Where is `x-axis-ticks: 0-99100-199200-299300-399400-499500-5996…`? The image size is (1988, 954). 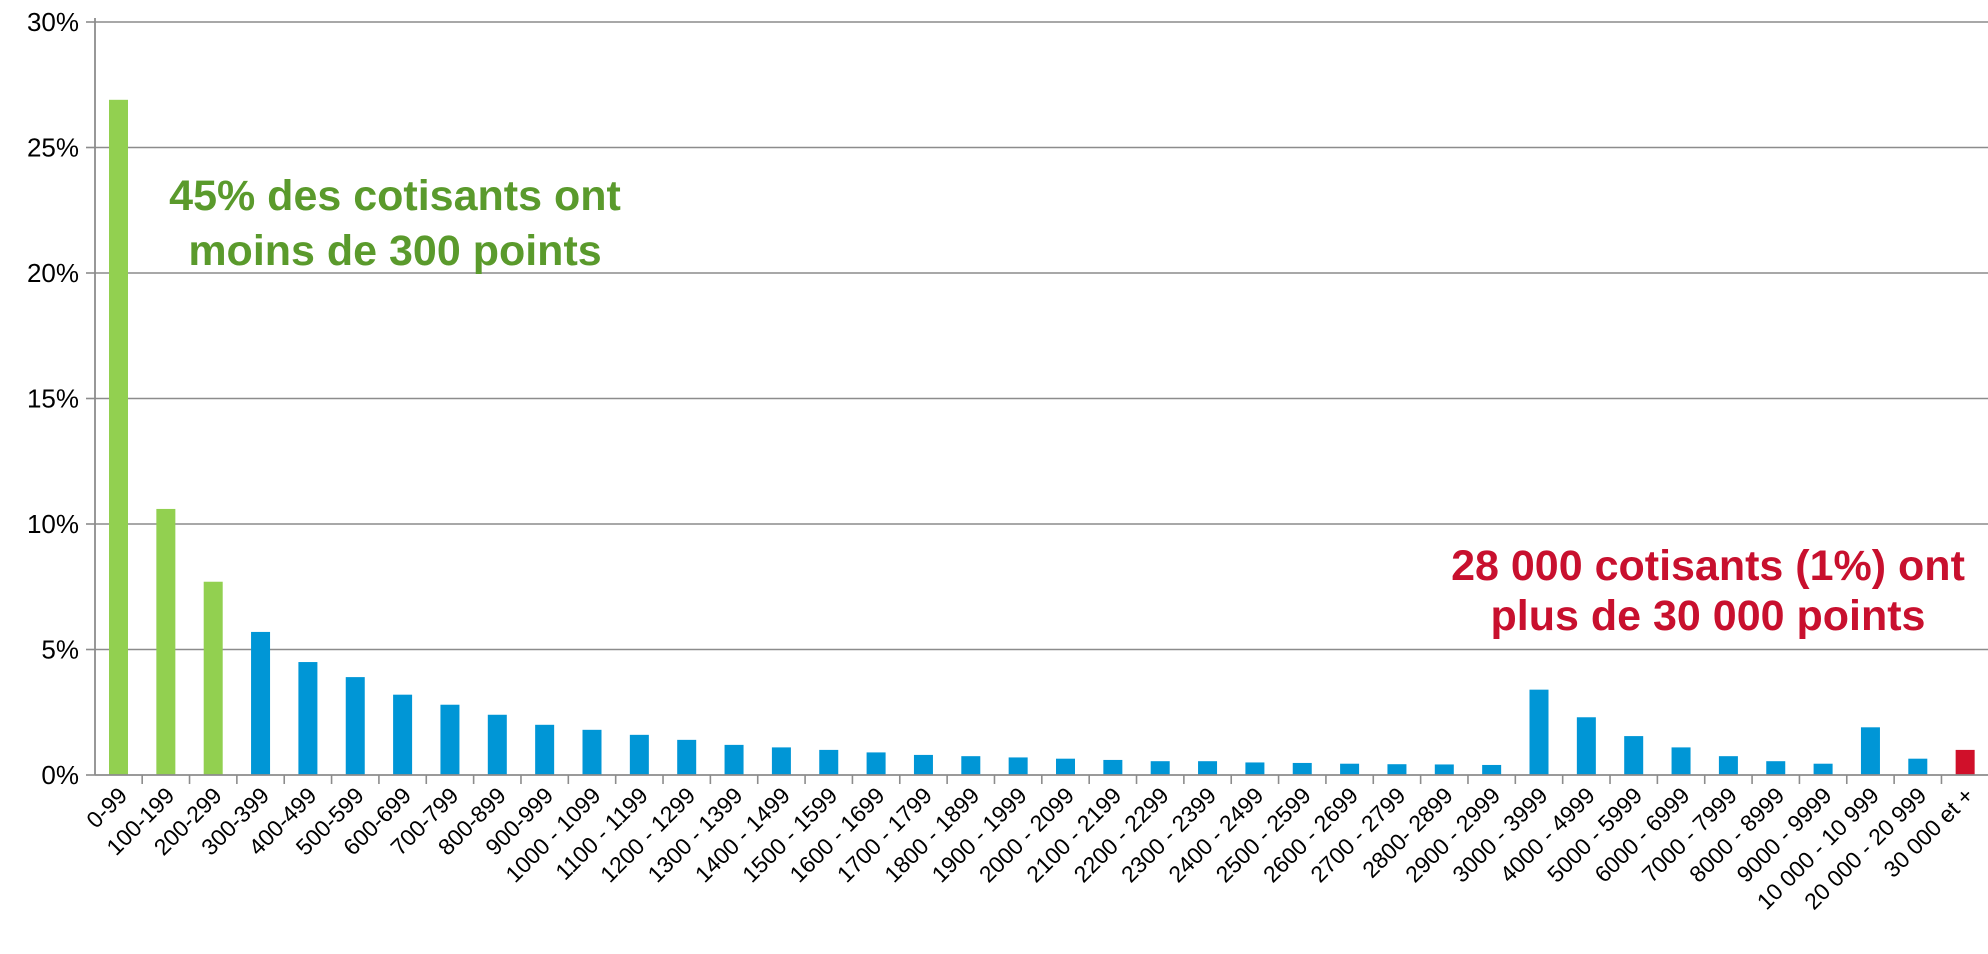 x-axis-ticks: 0-99100-199200-299300-399400-499500-5996… is located at coordinates (1030, 844).